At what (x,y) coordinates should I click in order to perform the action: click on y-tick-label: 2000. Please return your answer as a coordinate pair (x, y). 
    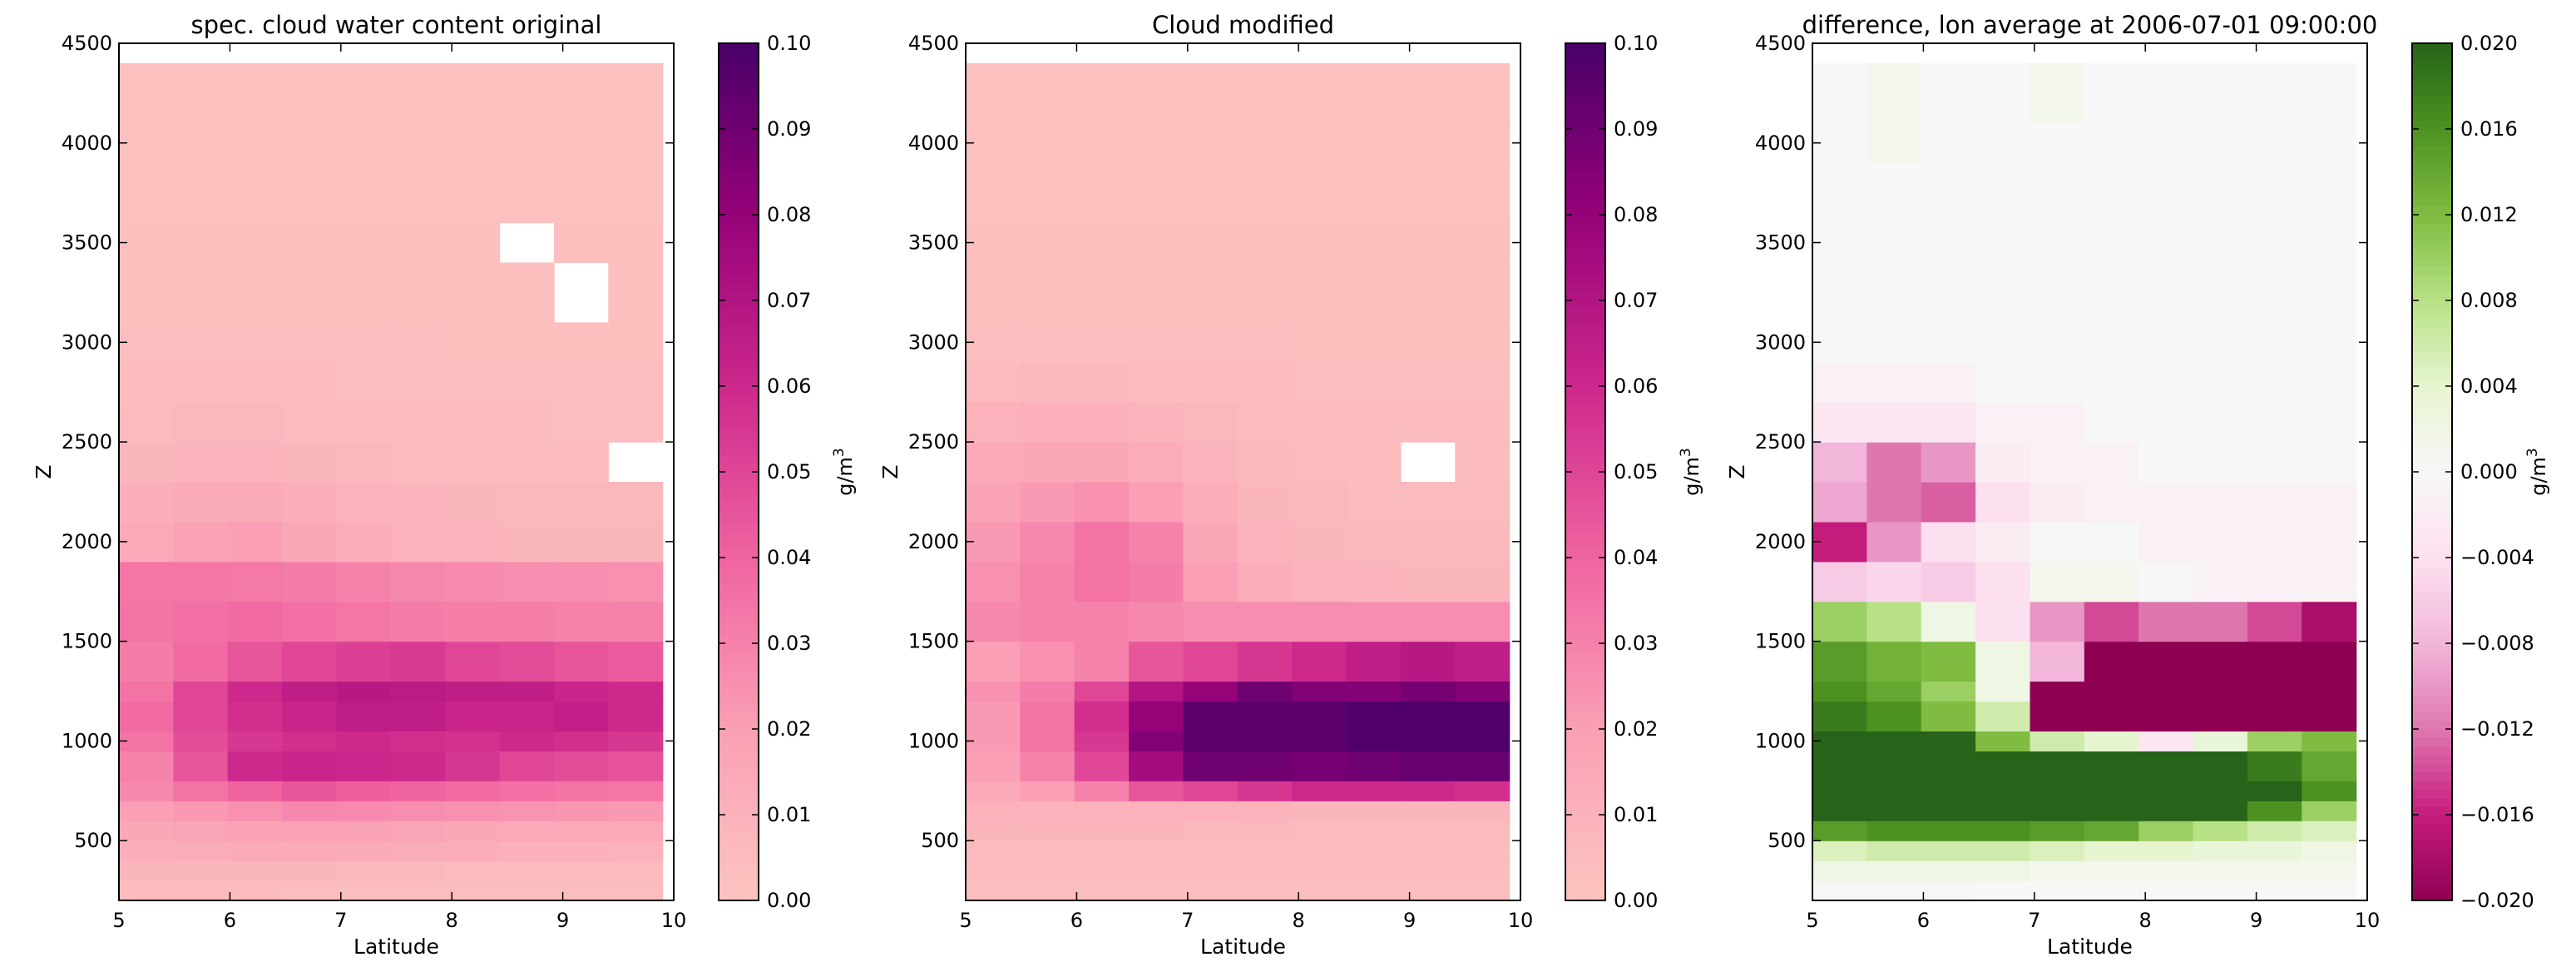
    Looking at the image, I should click on (933, 541).